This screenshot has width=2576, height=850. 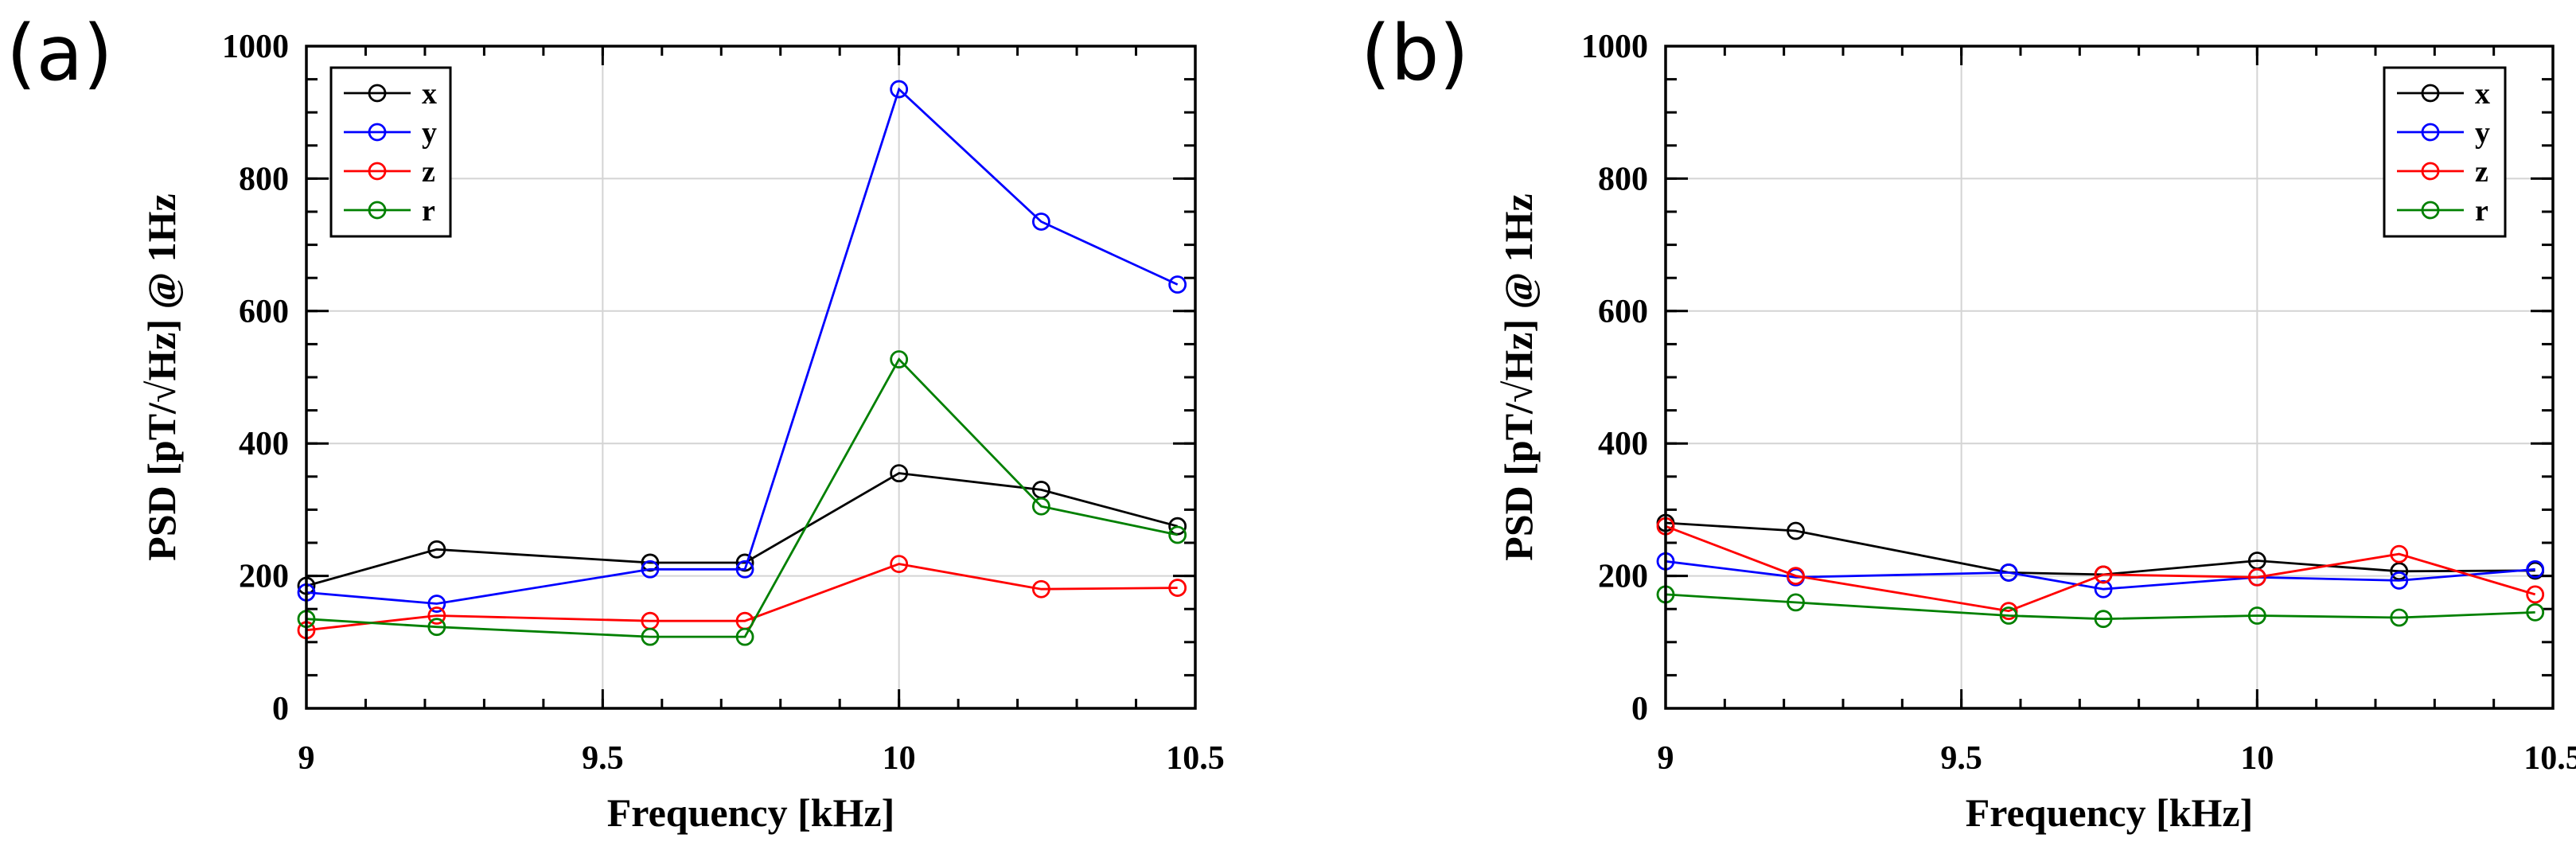 What do you see at coordinates (1415, 54) in the screenshot?
I see `panel-letter: (b)` at bounding box center [1415, 54].